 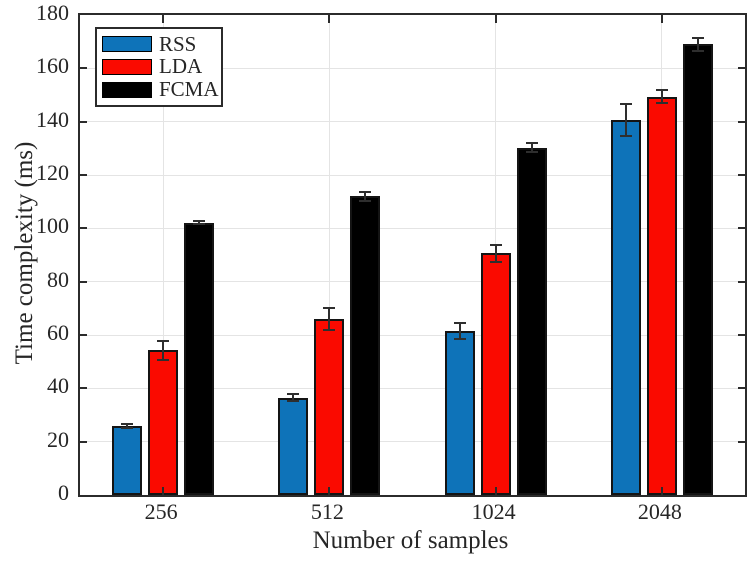 I want to click on legend-swatch-rss, so click(x=127, y=44).